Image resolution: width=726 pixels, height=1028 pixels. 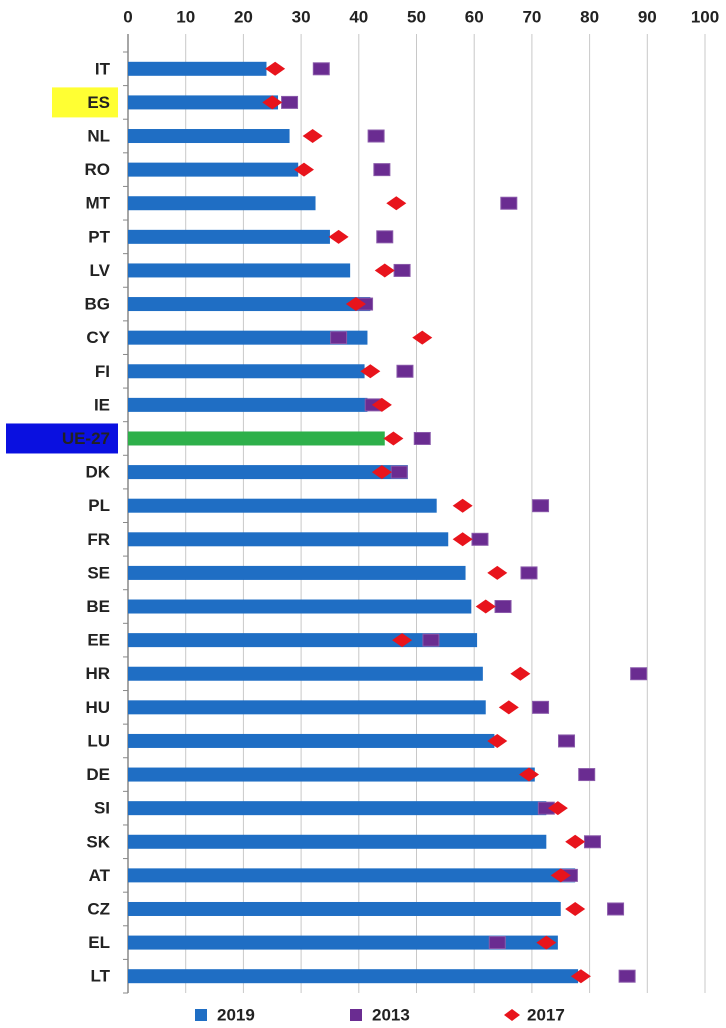 What do you see at coordinates (647, 16) in the screenshot?
I see `x-tick-label: 90` at bounding box center [647, 16].